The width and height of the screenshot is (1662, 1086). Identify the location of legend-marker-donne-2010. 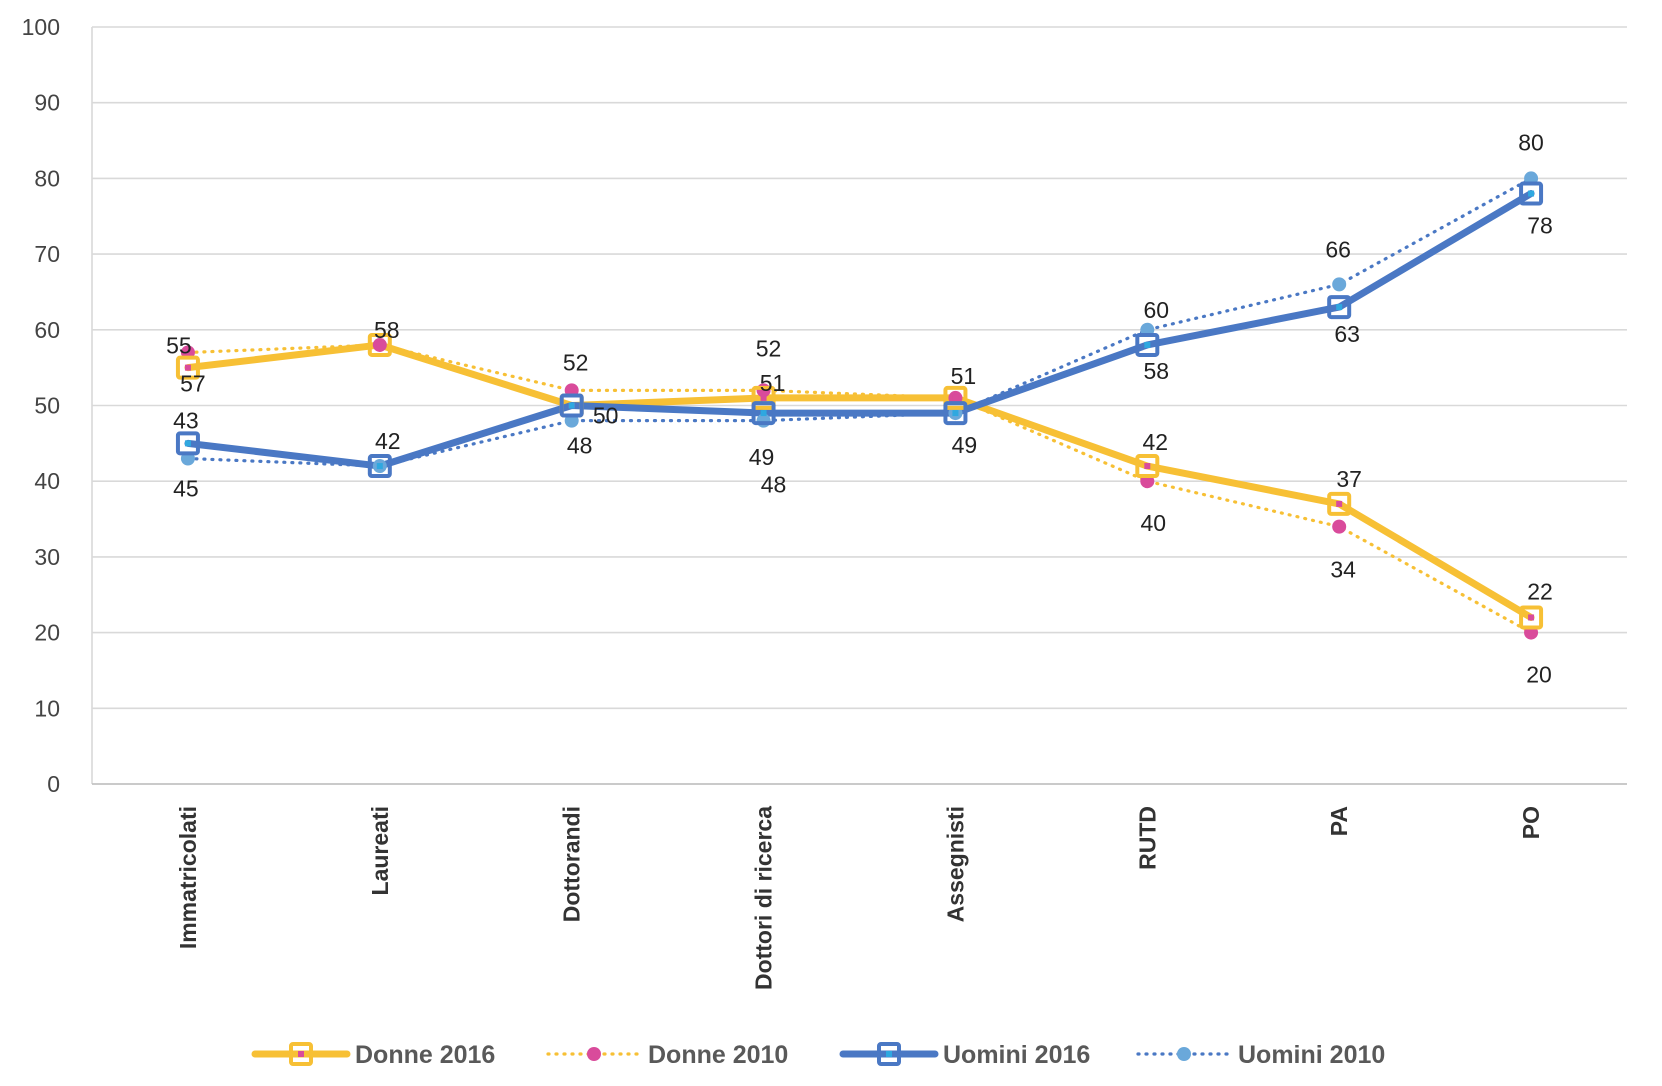
(594, 1054).